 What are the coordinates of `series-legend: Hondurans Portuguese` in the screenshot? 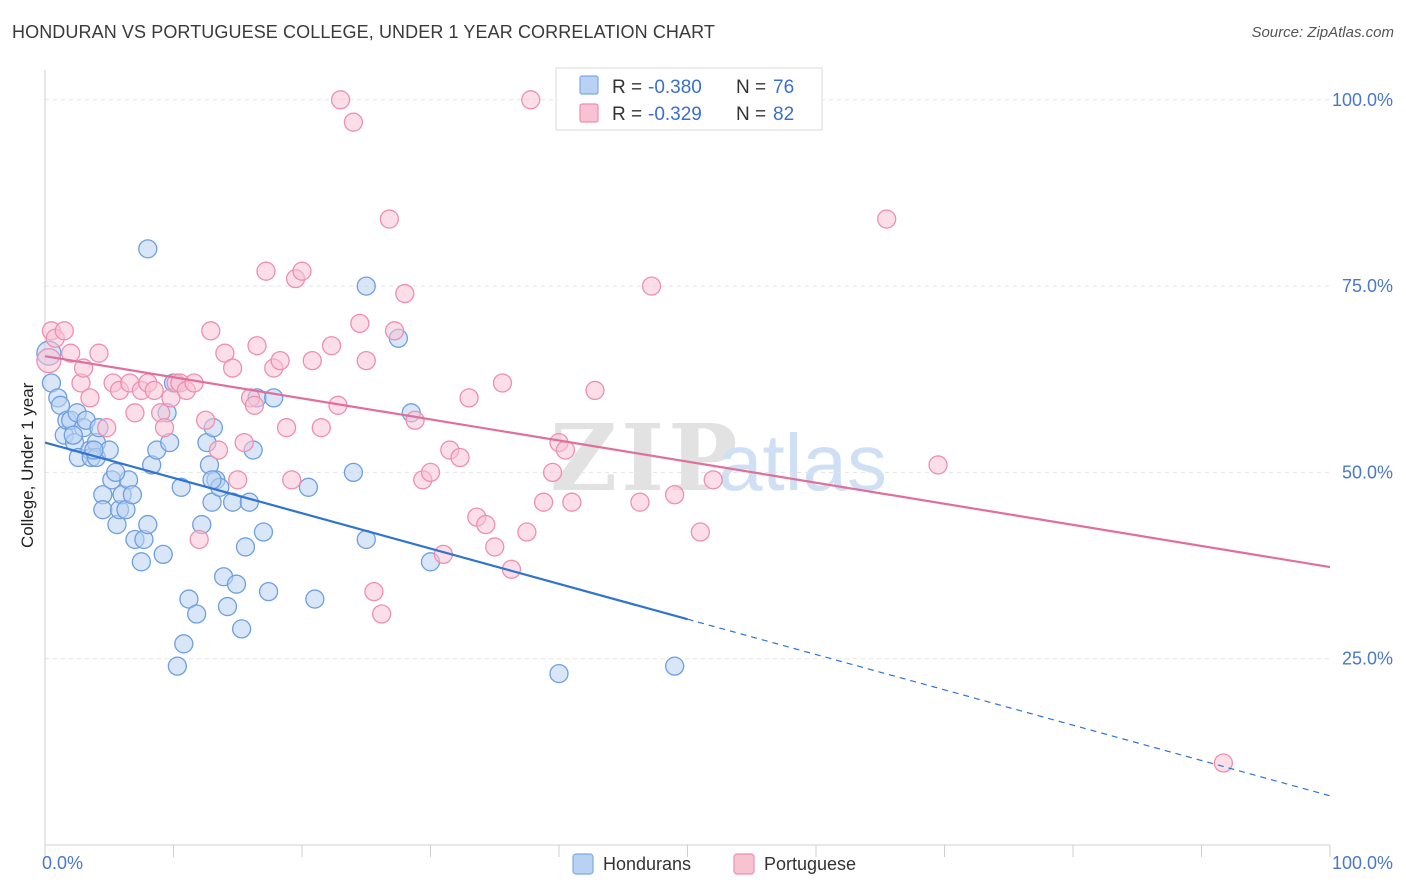 It's located at (714, 864).